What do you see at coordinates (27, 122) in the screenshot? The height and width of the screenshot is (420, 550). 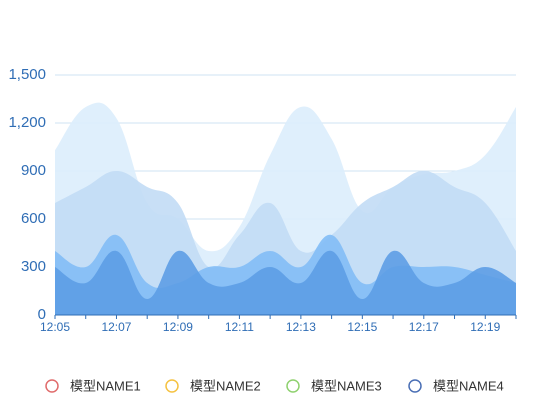 I see `y-tick-label: 1,200` at bounding box center [27, 122].